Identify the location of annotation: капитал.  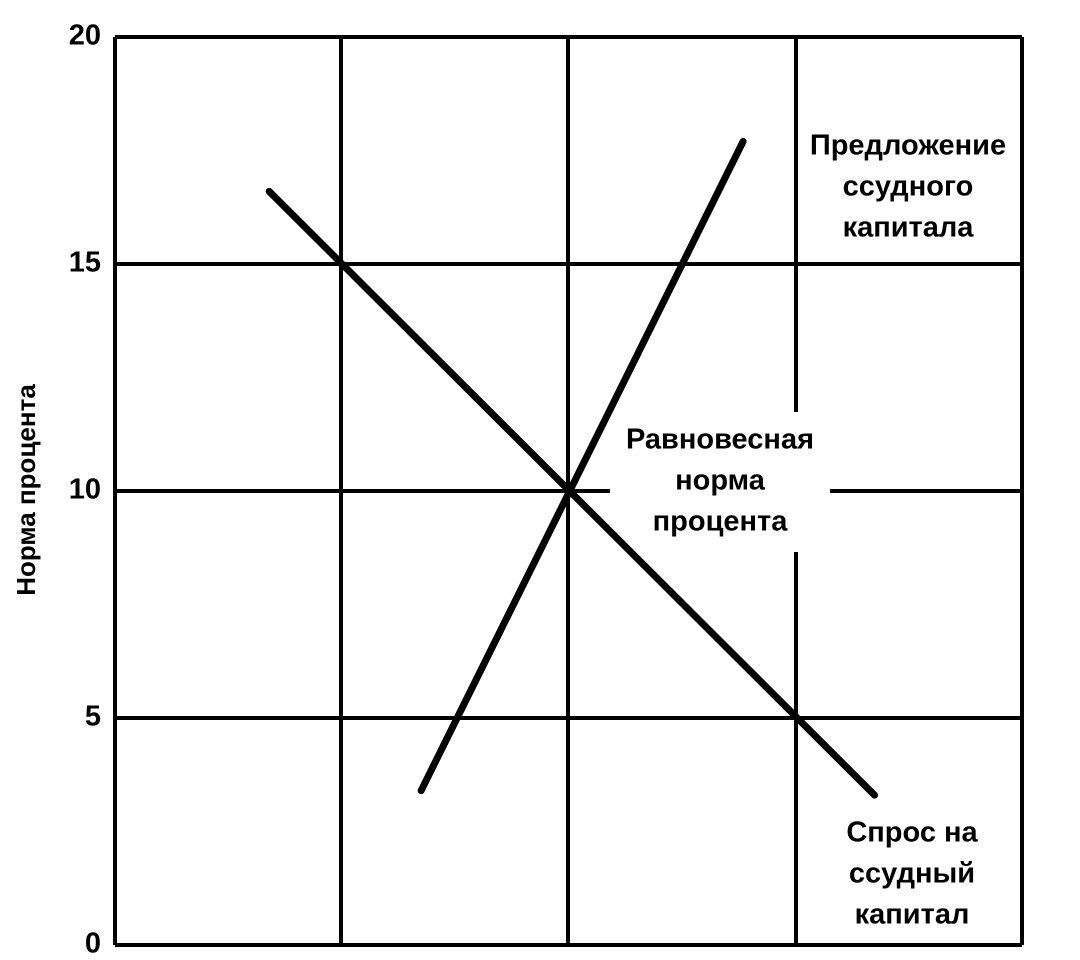
(912, 915).